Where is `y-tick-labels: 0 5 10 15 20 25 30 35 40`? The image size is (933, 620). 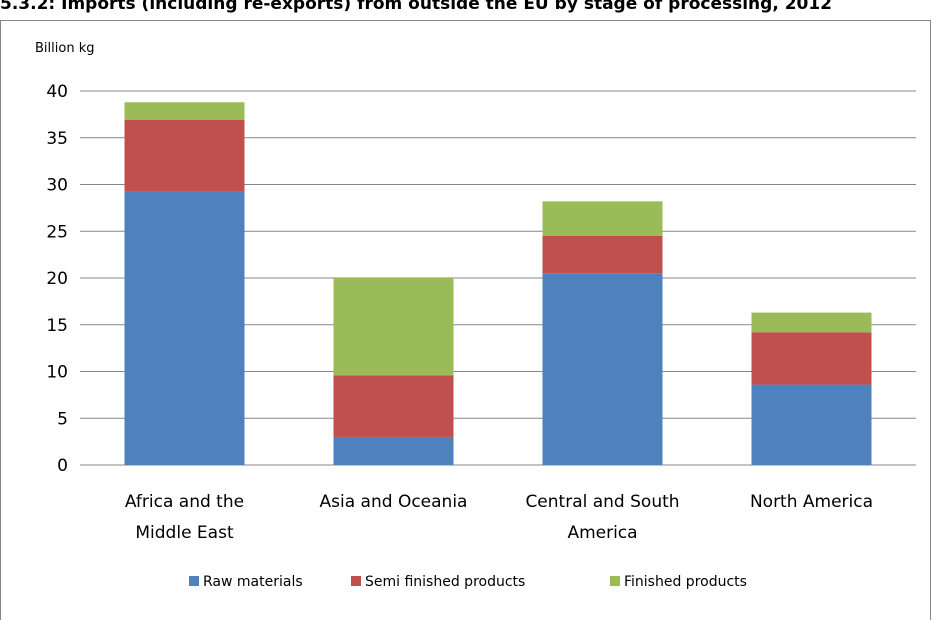 y-tick-labels: 0 5 10 15 20 25 30 35 40 is located at coordinates (57, 279).